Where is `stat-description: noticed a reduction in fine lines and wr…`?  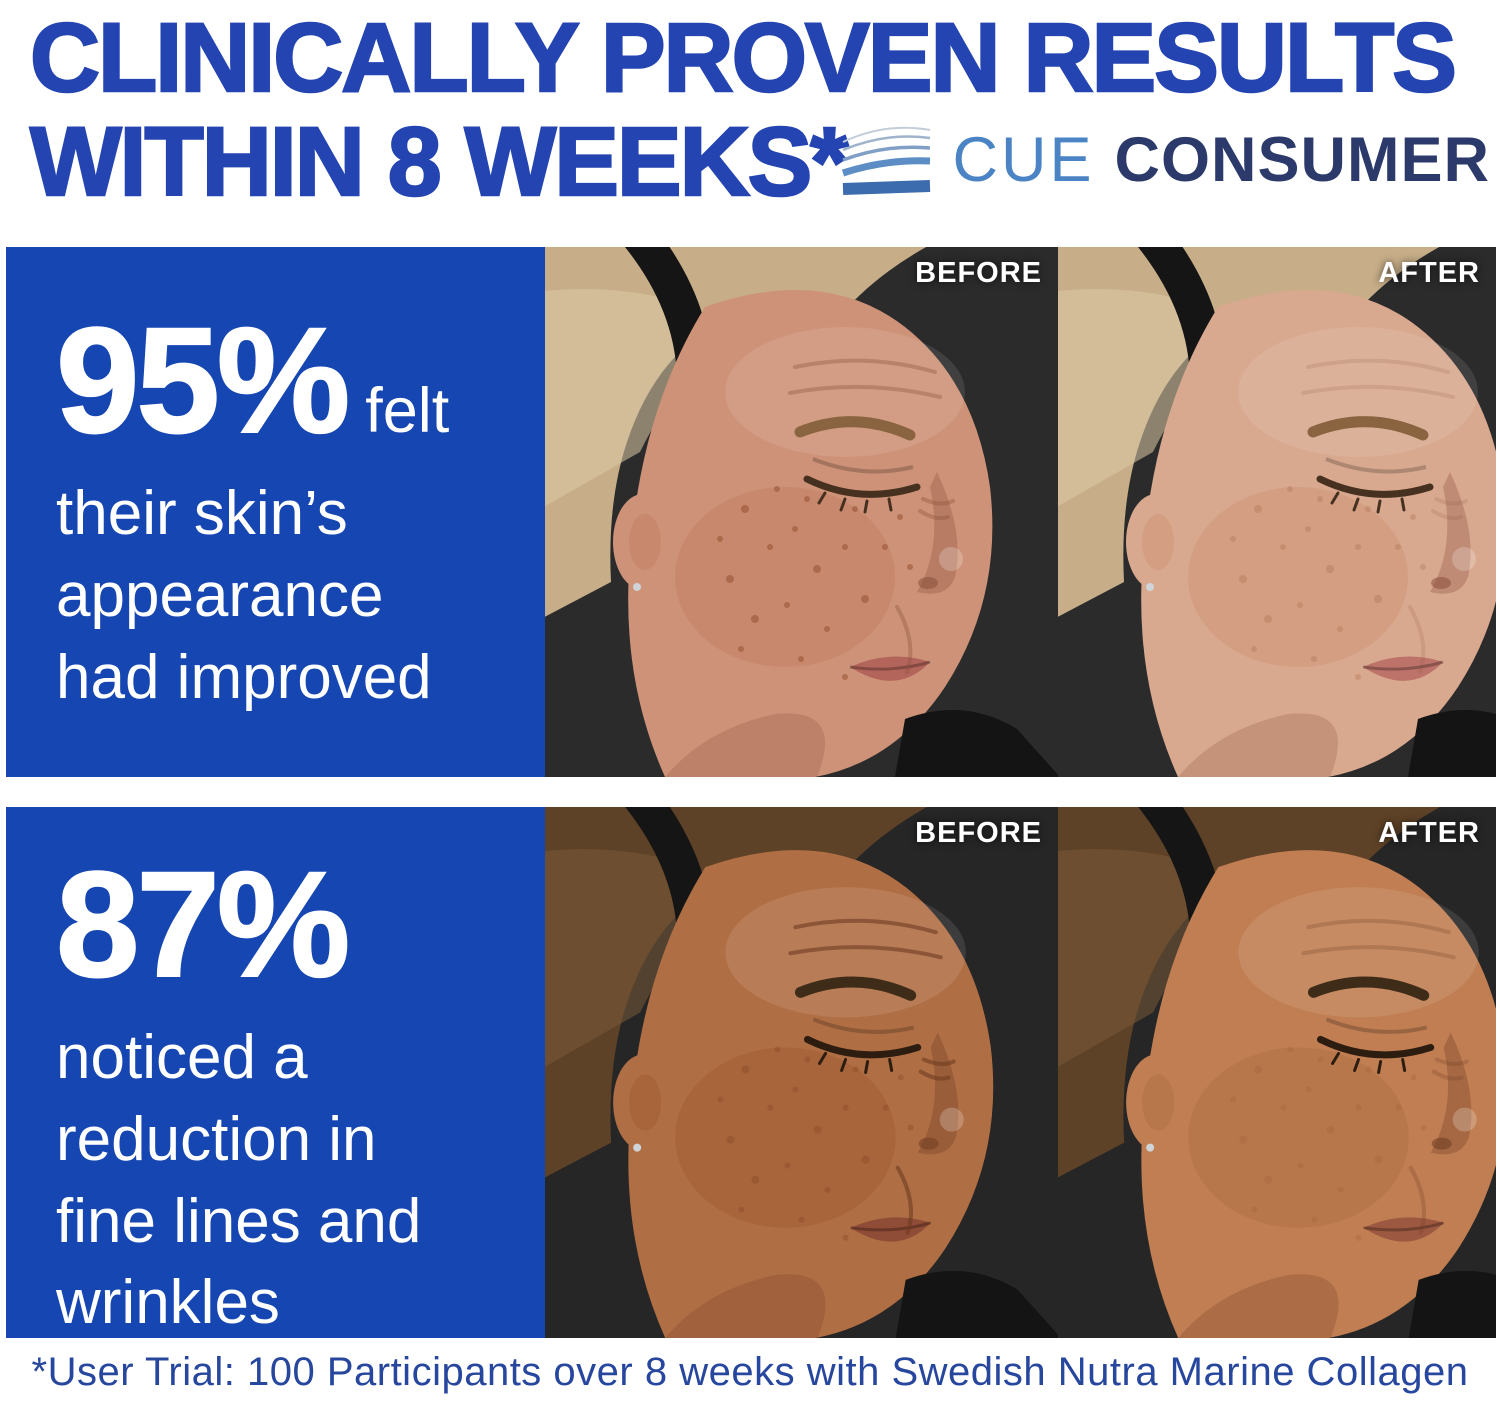 stat-description: noticed a reduction in fine lines and wr… is located at coordinates (290, 1180).